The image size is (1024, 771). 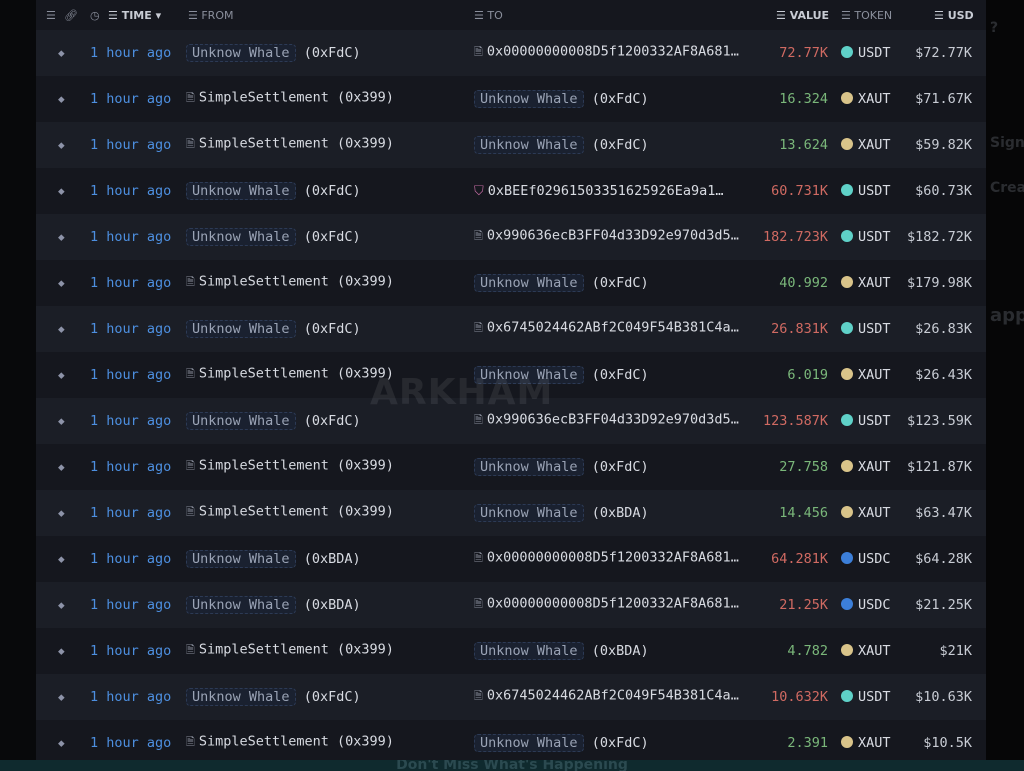 What do you see at coordinates (954, 15) in the screenshot?
I see `header-usd: ☰ USD` at bounding box center [954, 15].